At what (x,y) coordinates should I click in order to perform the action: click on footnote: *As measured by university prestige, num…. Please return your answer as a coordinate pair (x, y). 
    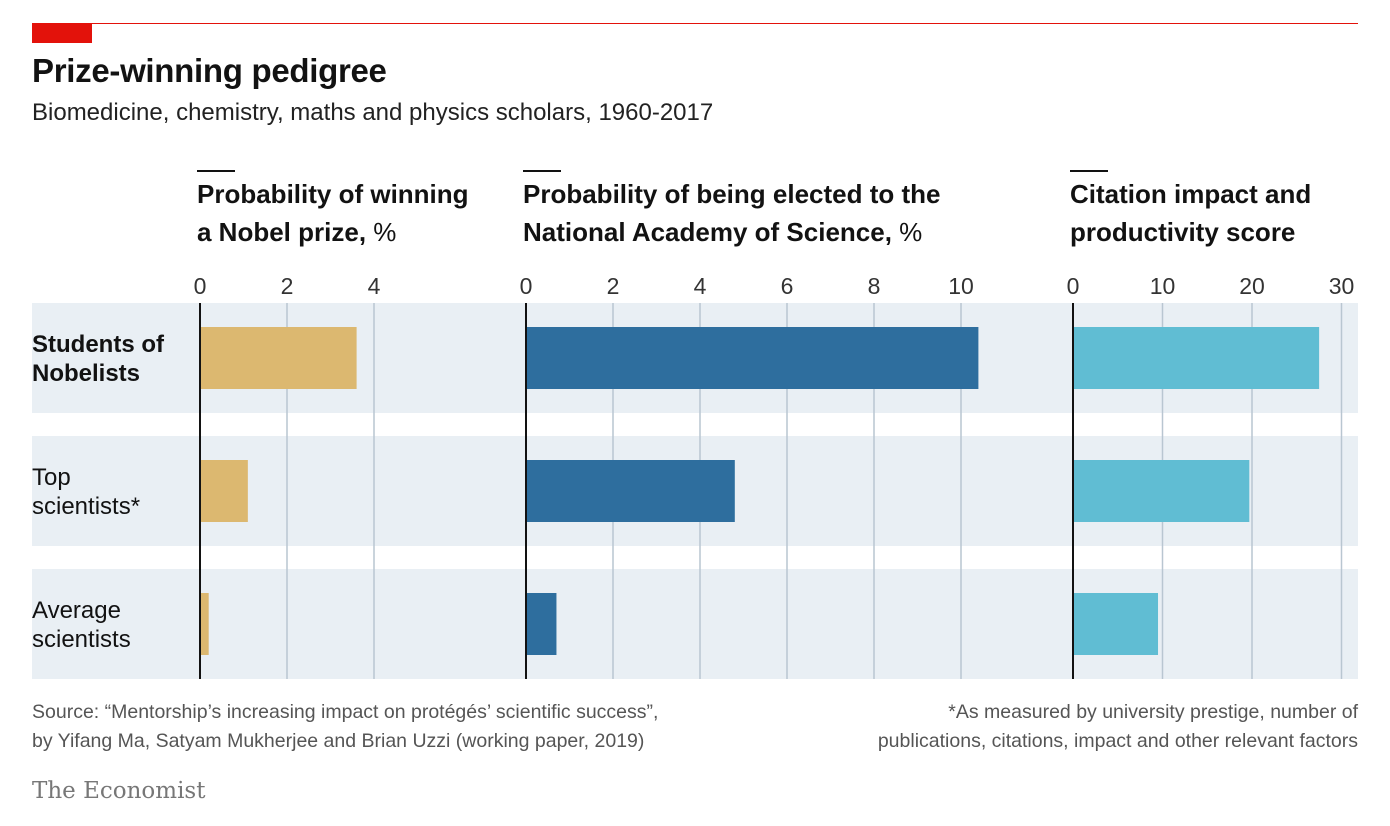
    Looking at the image, I should click on (1118, 727).